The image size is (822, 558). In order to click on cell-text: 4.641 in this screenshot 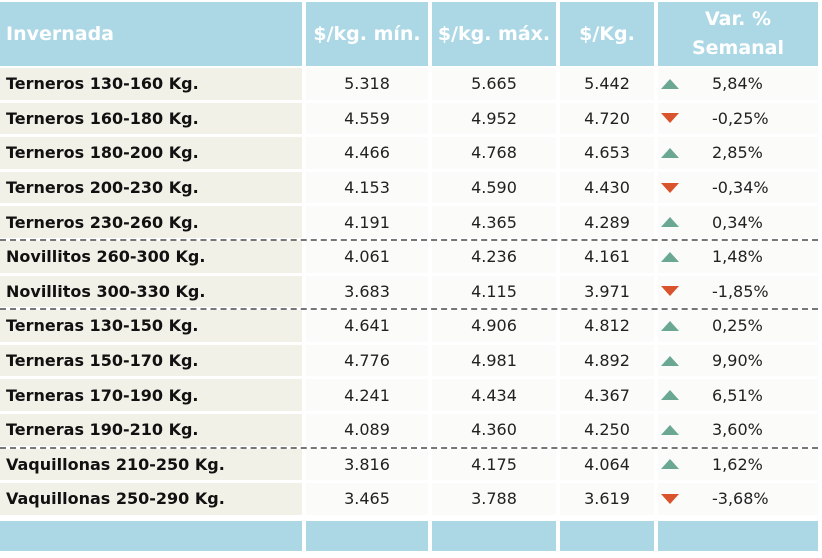, I will do `click(367, 326)`.